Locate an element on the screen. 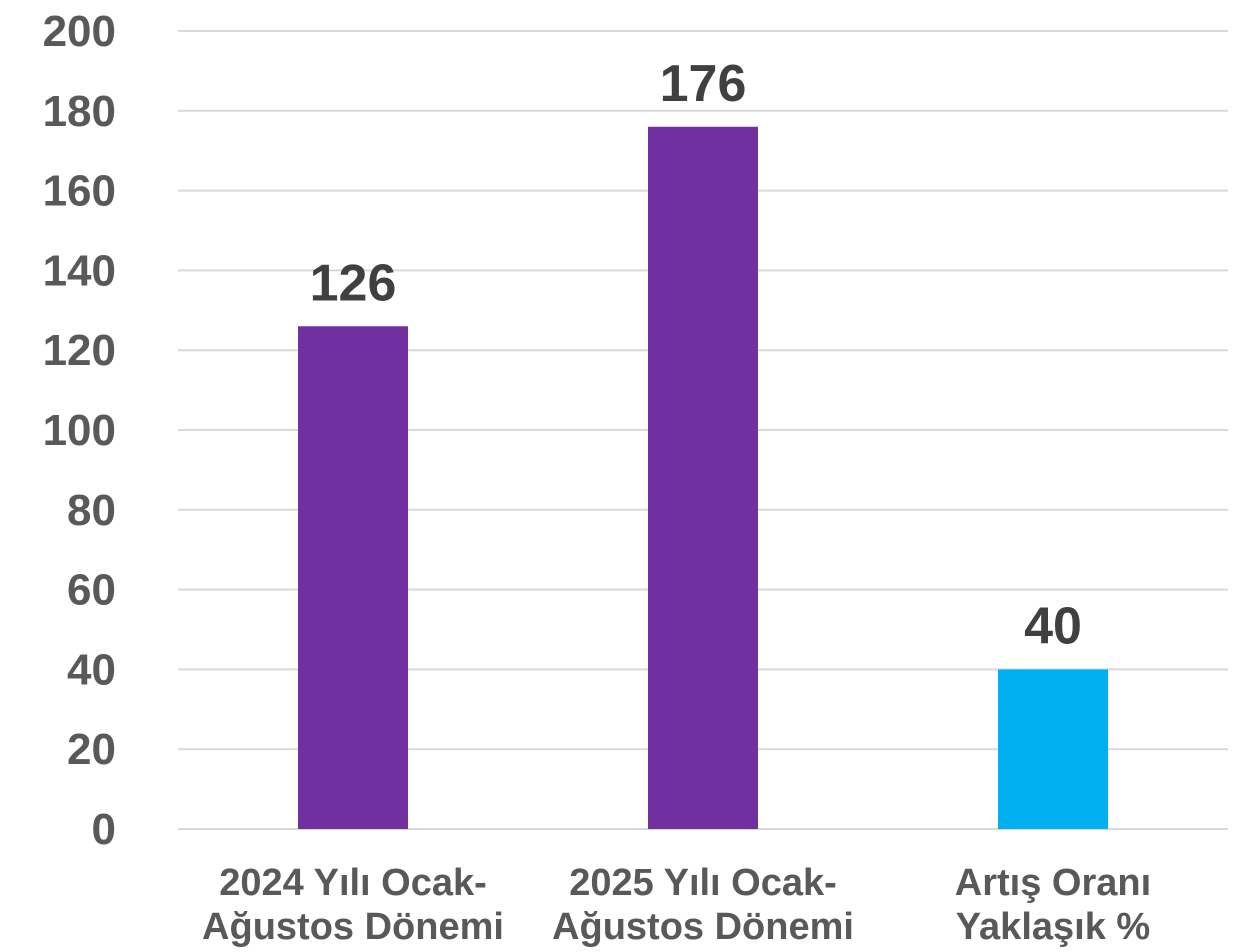 The image size is (1243, 952). x-tick-label-1: 2024 Yılı Ocak-Ağustos Dönemi is located at coordinates (353, 905).